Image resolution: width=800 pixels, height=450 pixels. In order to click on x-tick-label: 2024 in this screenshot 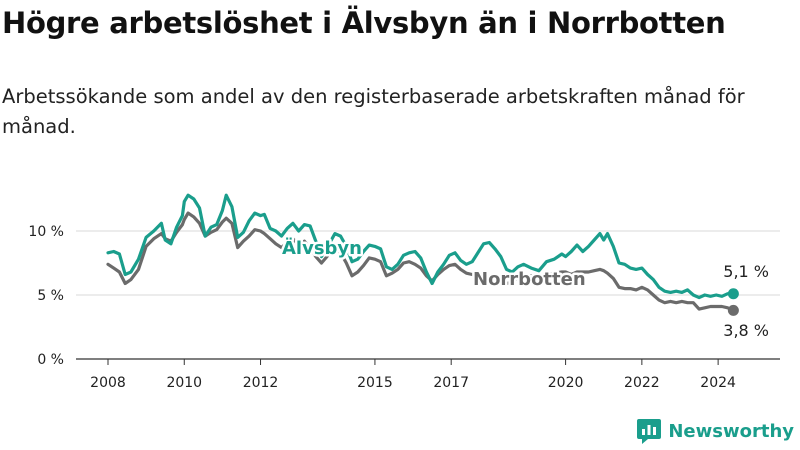, I will do `click(718, 383)`.